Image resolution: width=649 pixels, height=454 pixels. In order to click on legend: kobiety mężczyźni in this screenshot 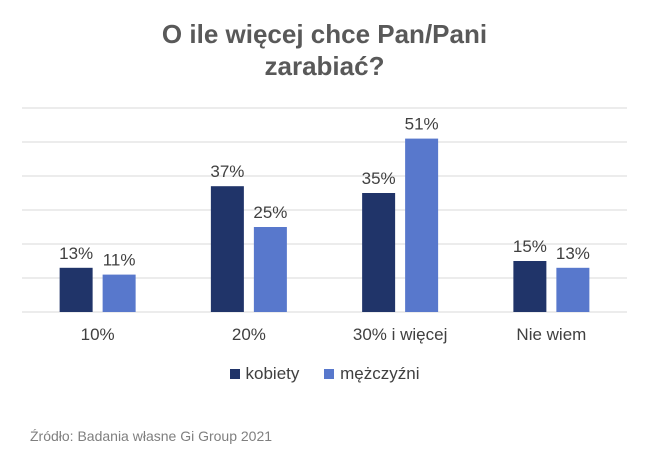, I will do `click(324, 374)`.